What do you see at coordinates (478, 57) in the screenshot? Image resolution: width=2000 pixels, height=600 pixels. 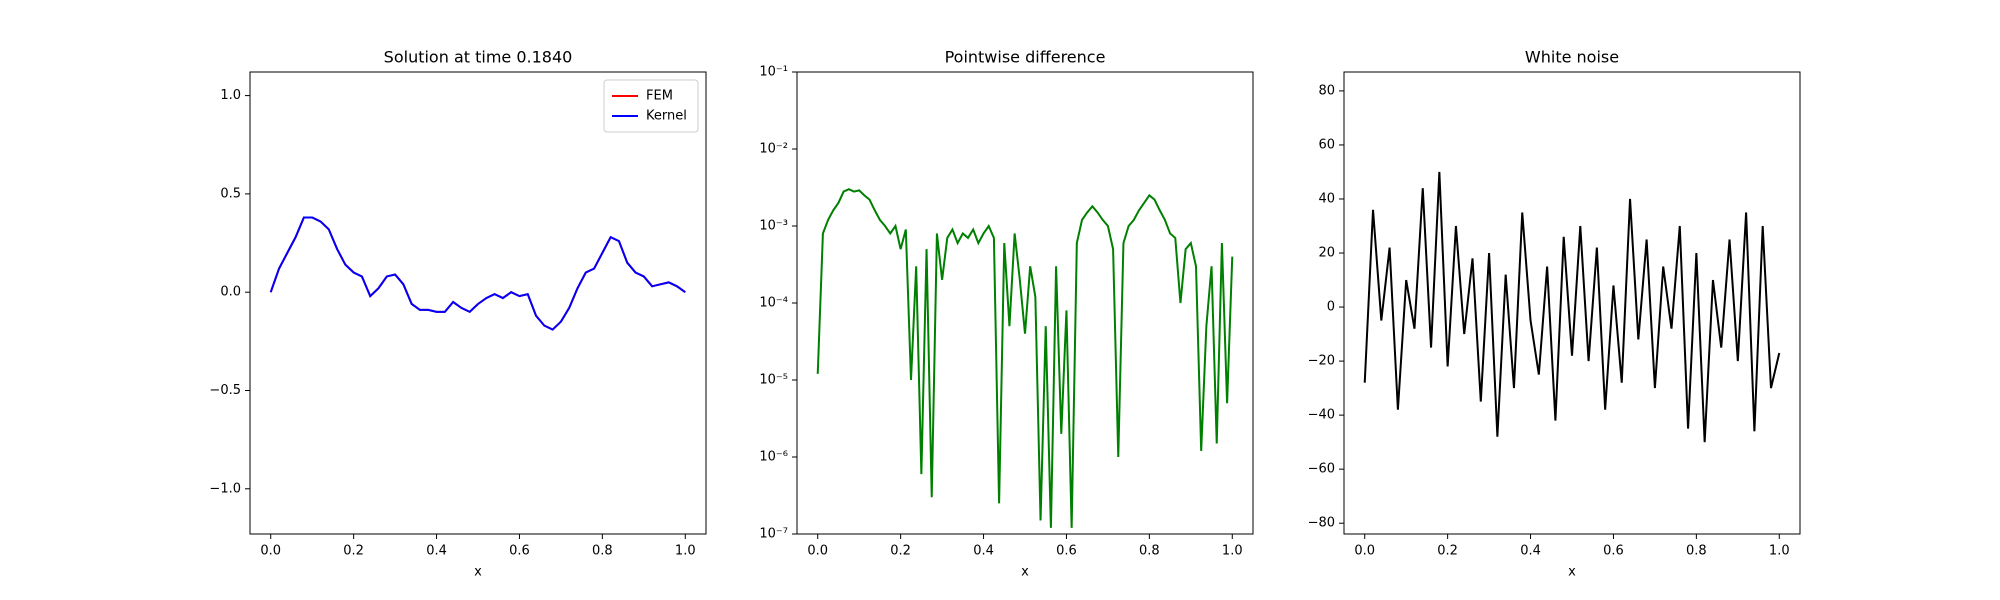 I see `chart-title: Solution at time 0.1840` at bounding box center [478, 57].